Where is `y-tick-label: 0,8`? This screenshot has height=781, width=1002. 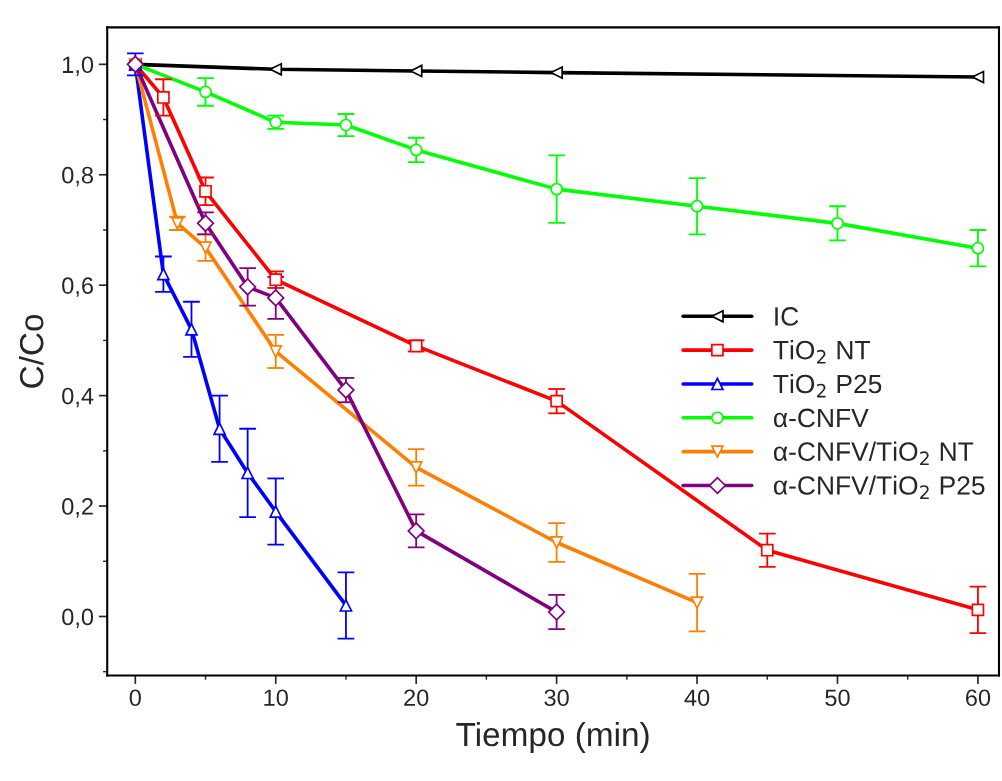 y-tick-label: 0,8 is located at coordinates (77, 176).